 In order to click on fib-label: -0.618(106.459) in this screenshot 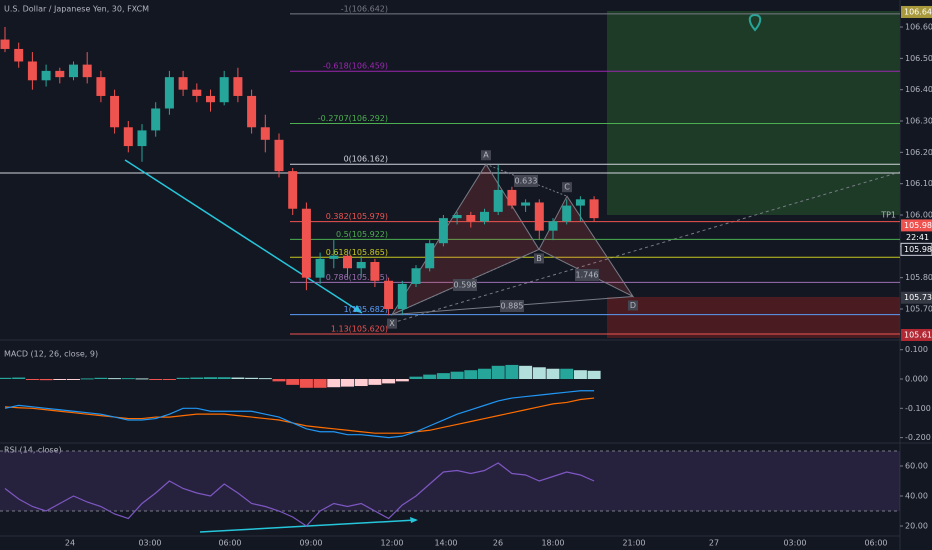, I will do `click(355, 66)`.